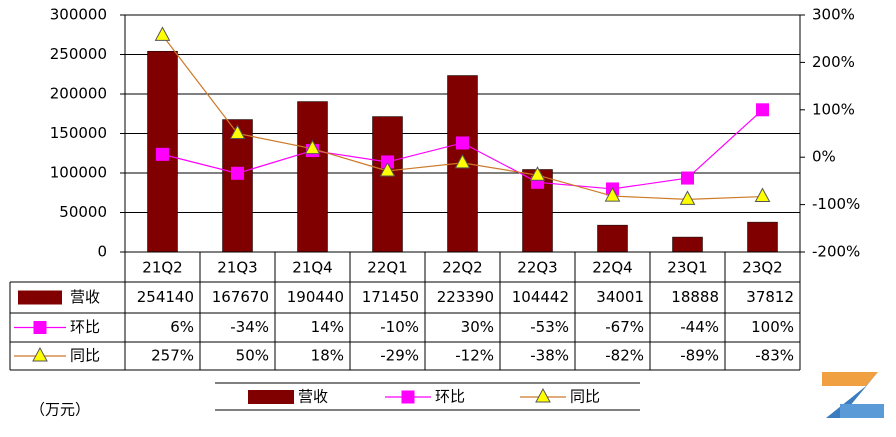  I want to click on logo, so click(853, 395).